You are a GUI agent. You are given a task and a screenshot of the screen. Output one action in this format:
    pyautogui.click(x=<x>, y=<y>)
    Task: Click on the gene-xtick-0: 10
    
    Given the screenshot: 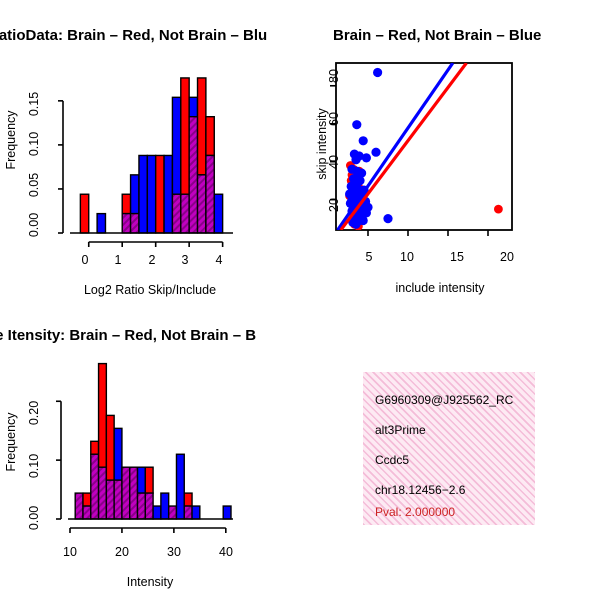 What is the action you would take?
    pyautogui.click(x=70, y=552)
    